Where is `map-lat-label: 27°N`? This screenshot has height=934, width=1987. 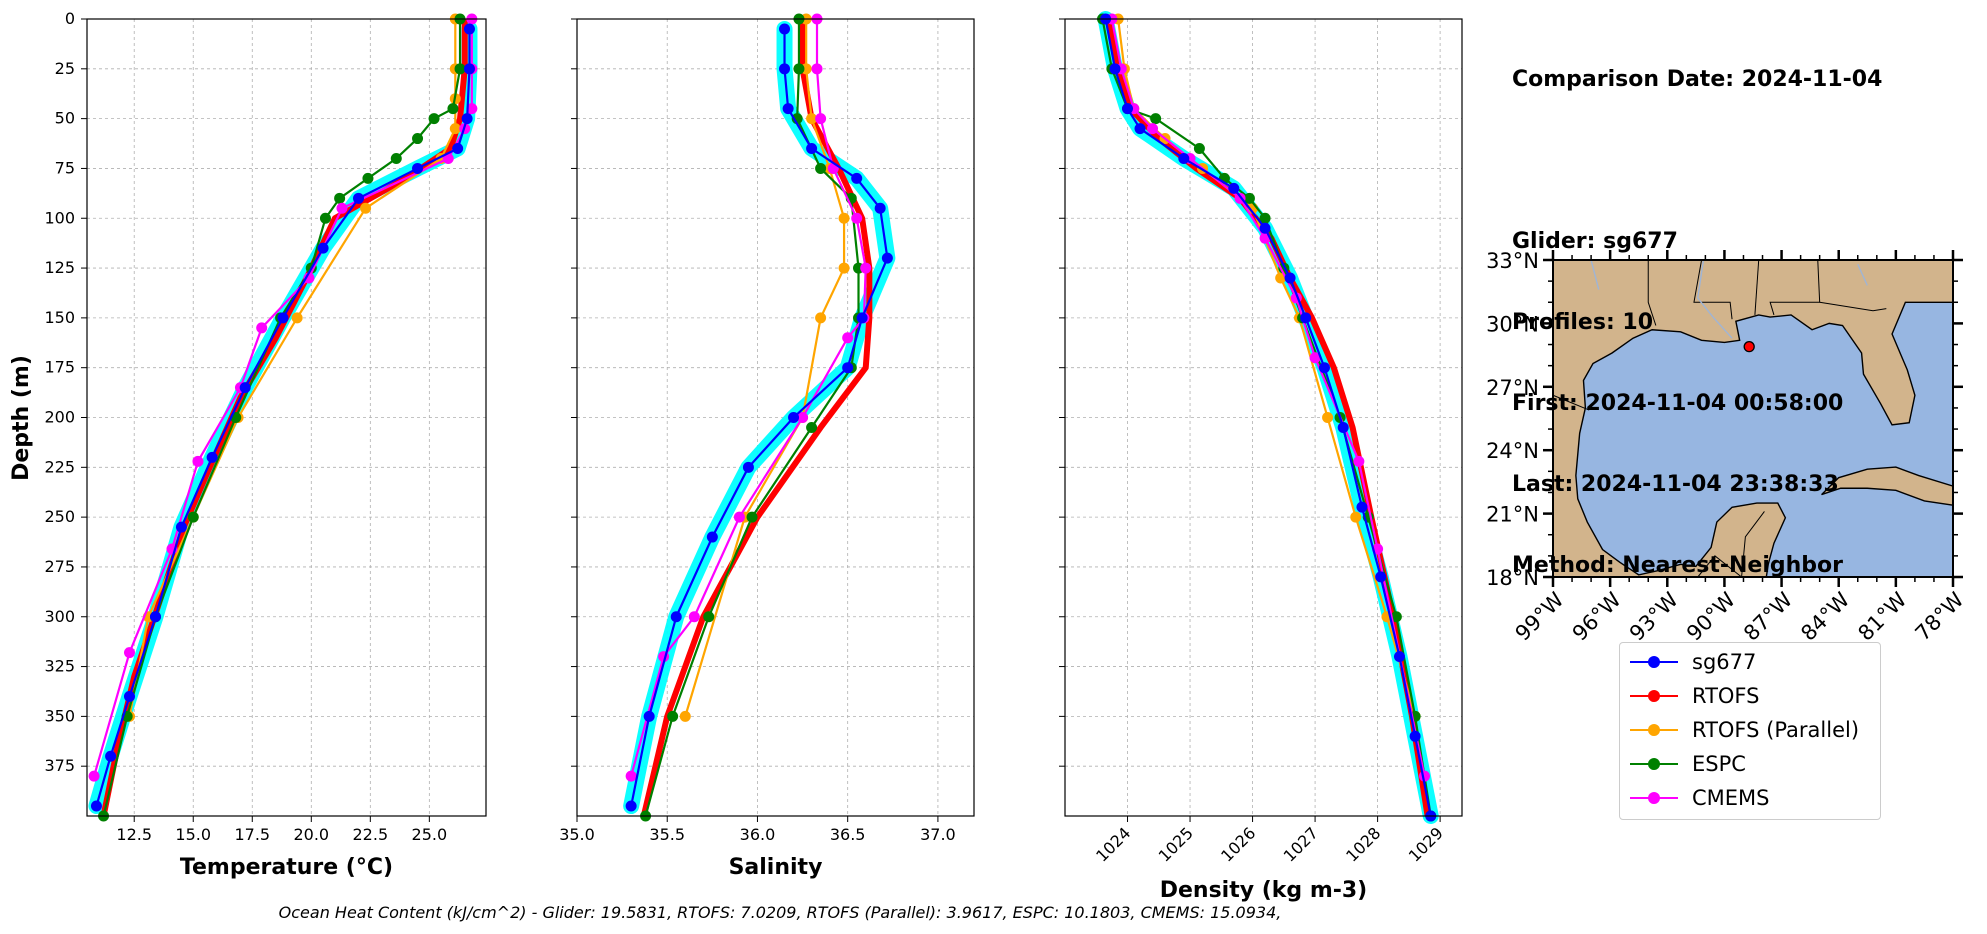
map-lat-label: 27°N is located at coordinates (1512, 388).